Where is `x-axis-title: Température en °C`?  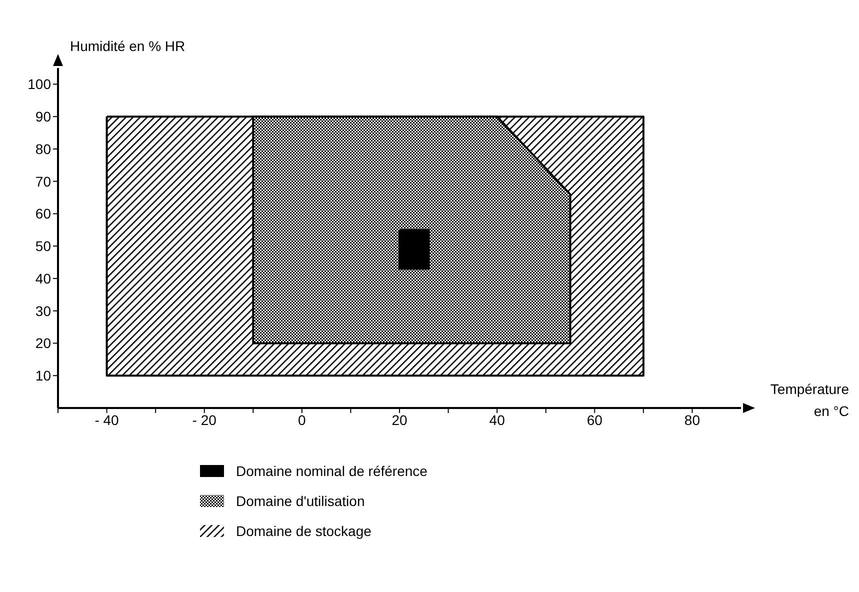
x-axis-title: Température en °C is located at coordinates (809, 400).